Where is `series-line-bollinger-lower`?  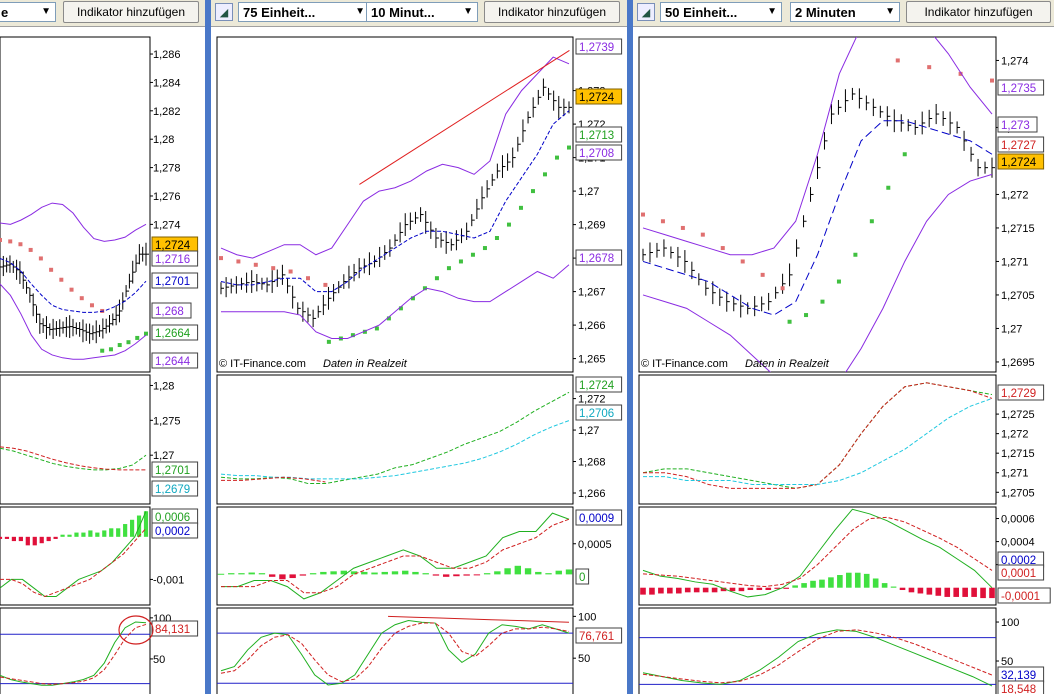
series-line-bollinger-lower is located at coordinates (73, 321).